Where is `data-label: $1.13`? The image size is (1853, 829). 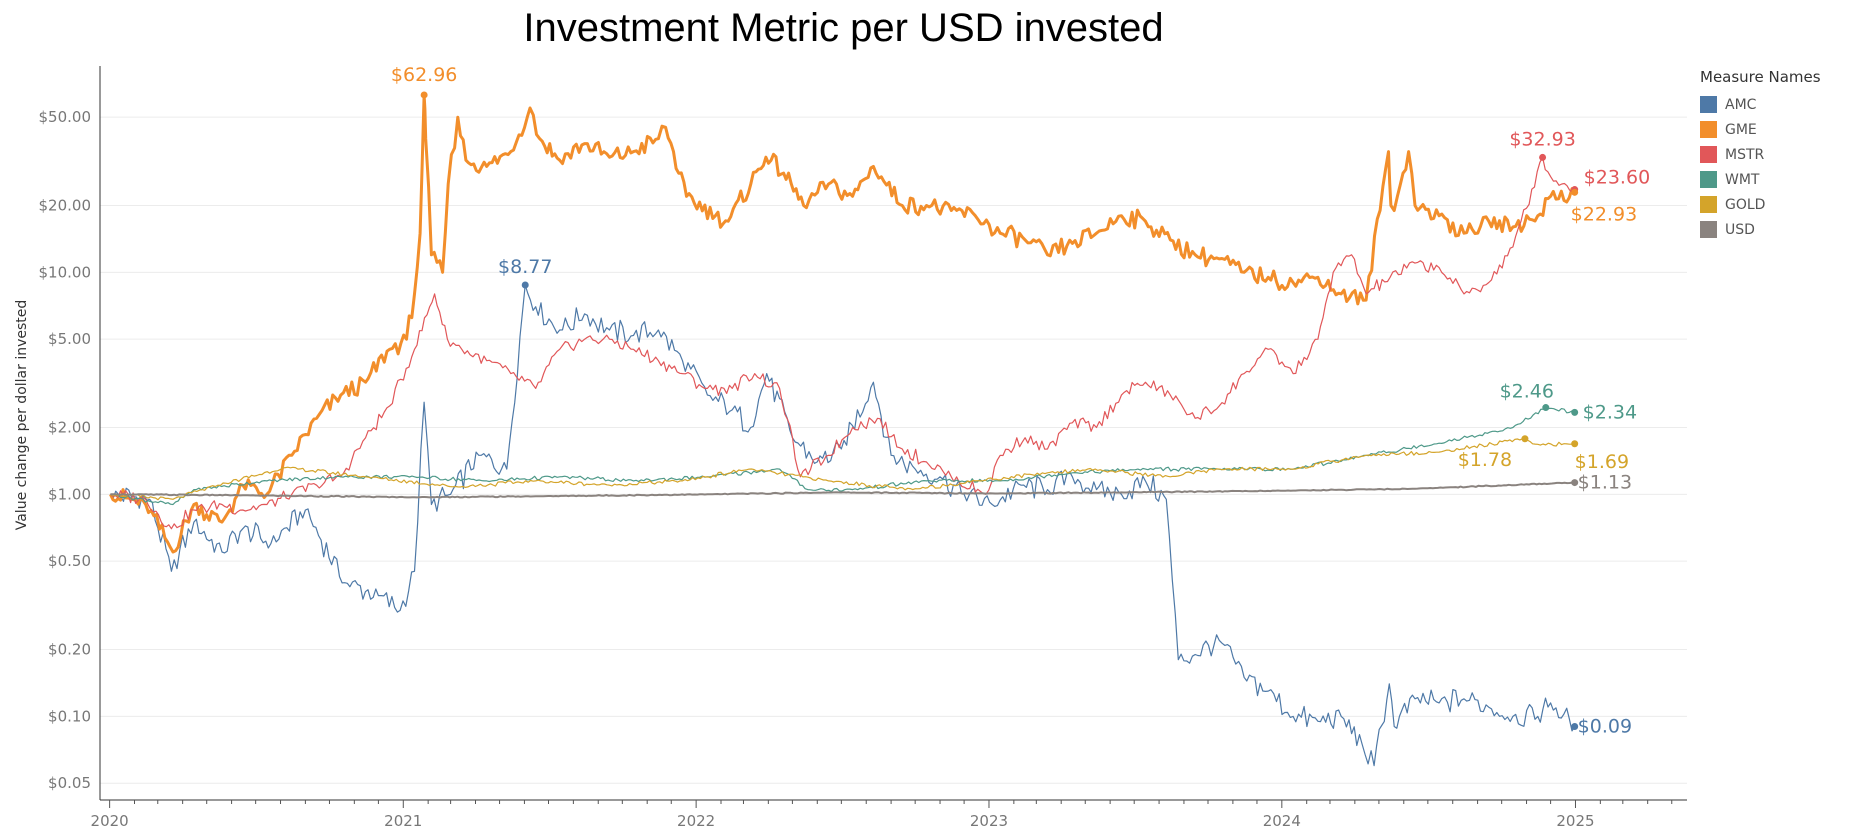 data-label: $1.13 is located at coordinates (1605, 483).